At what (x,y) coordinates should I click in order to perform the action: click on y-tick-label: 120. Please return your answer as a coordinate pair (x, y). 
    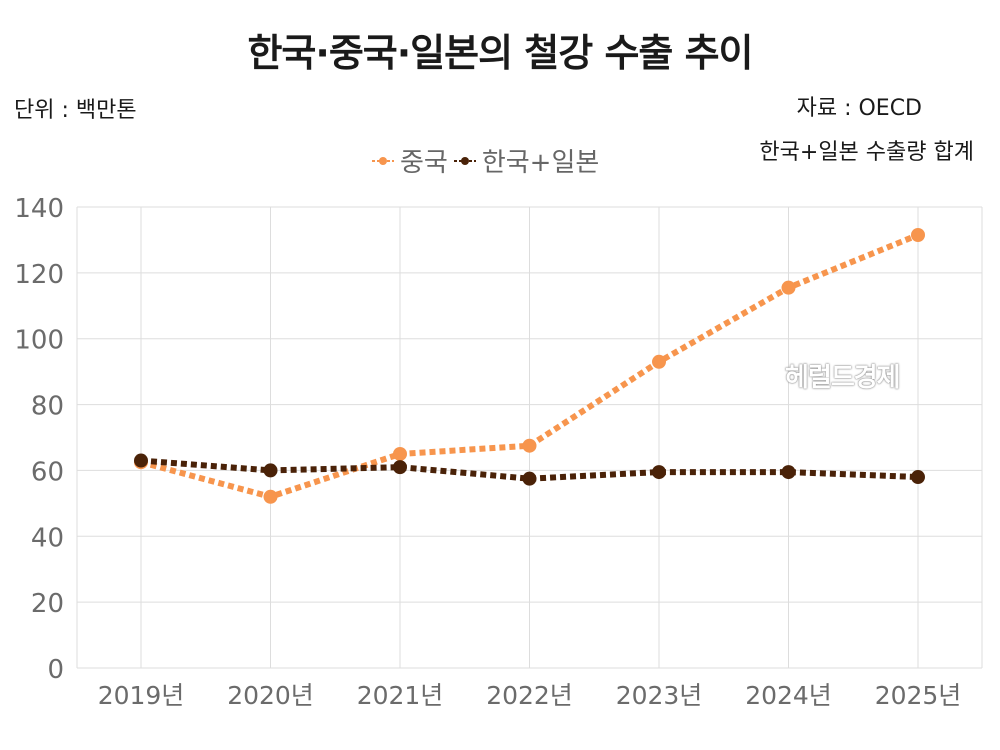
    Looking at the image, I should click on (39, 275).